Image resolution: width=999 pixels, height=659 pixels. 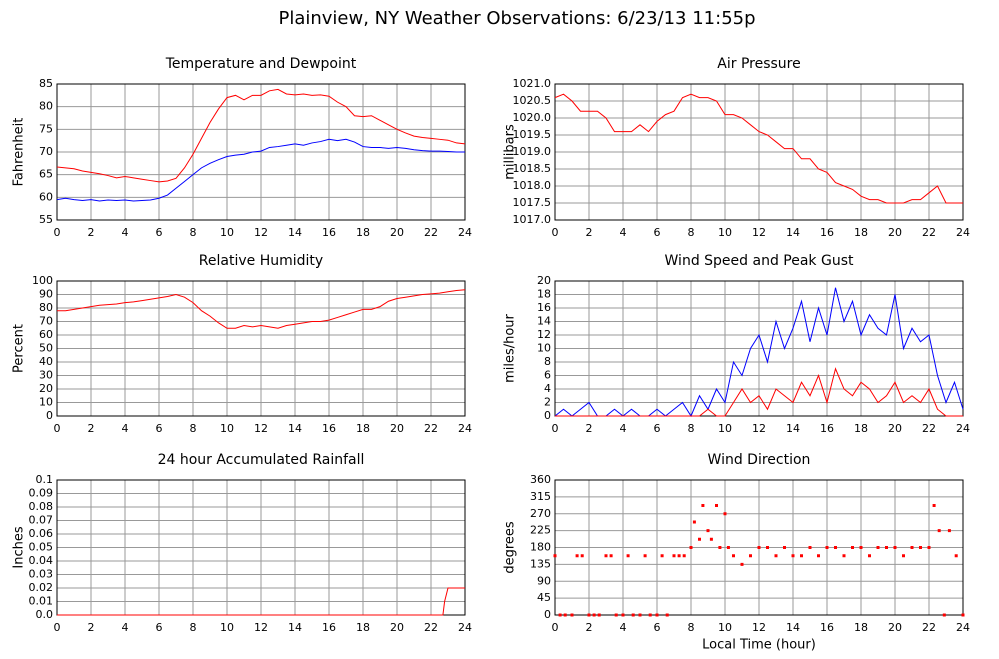 What do you see at coordinates (544, 597) in the screenshot?
I see `y-tick-label: 45` at bounding box center [544, 597].